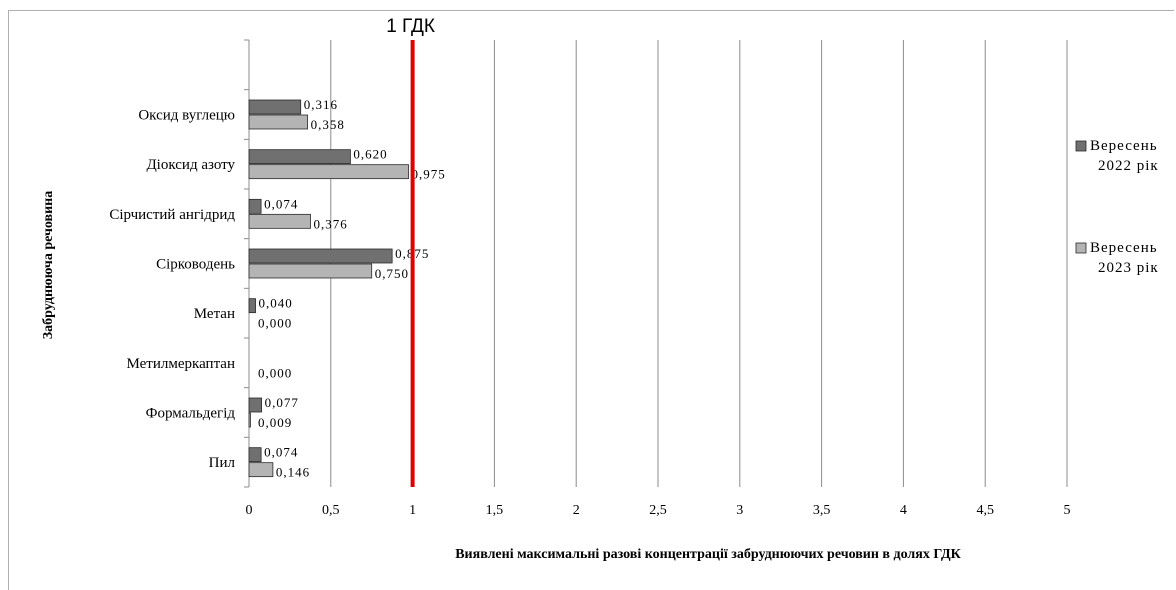 The height and width of the screenshot is (590, 1176). I want to click on category-label: Сірчистий ангідрид, so click(172, 215).